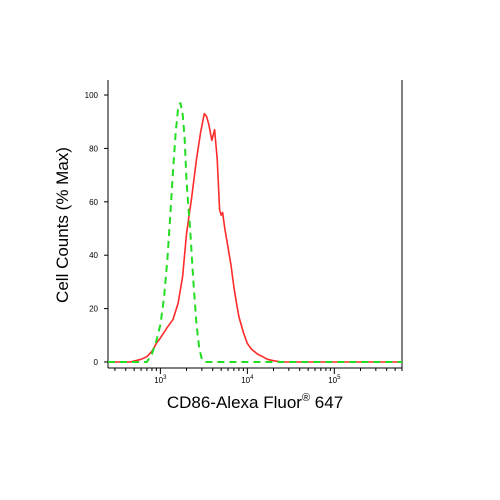  Describe the element at coordinates (93, 309) in the screenshot. I see `y-tick-label-1: 20` at that location.